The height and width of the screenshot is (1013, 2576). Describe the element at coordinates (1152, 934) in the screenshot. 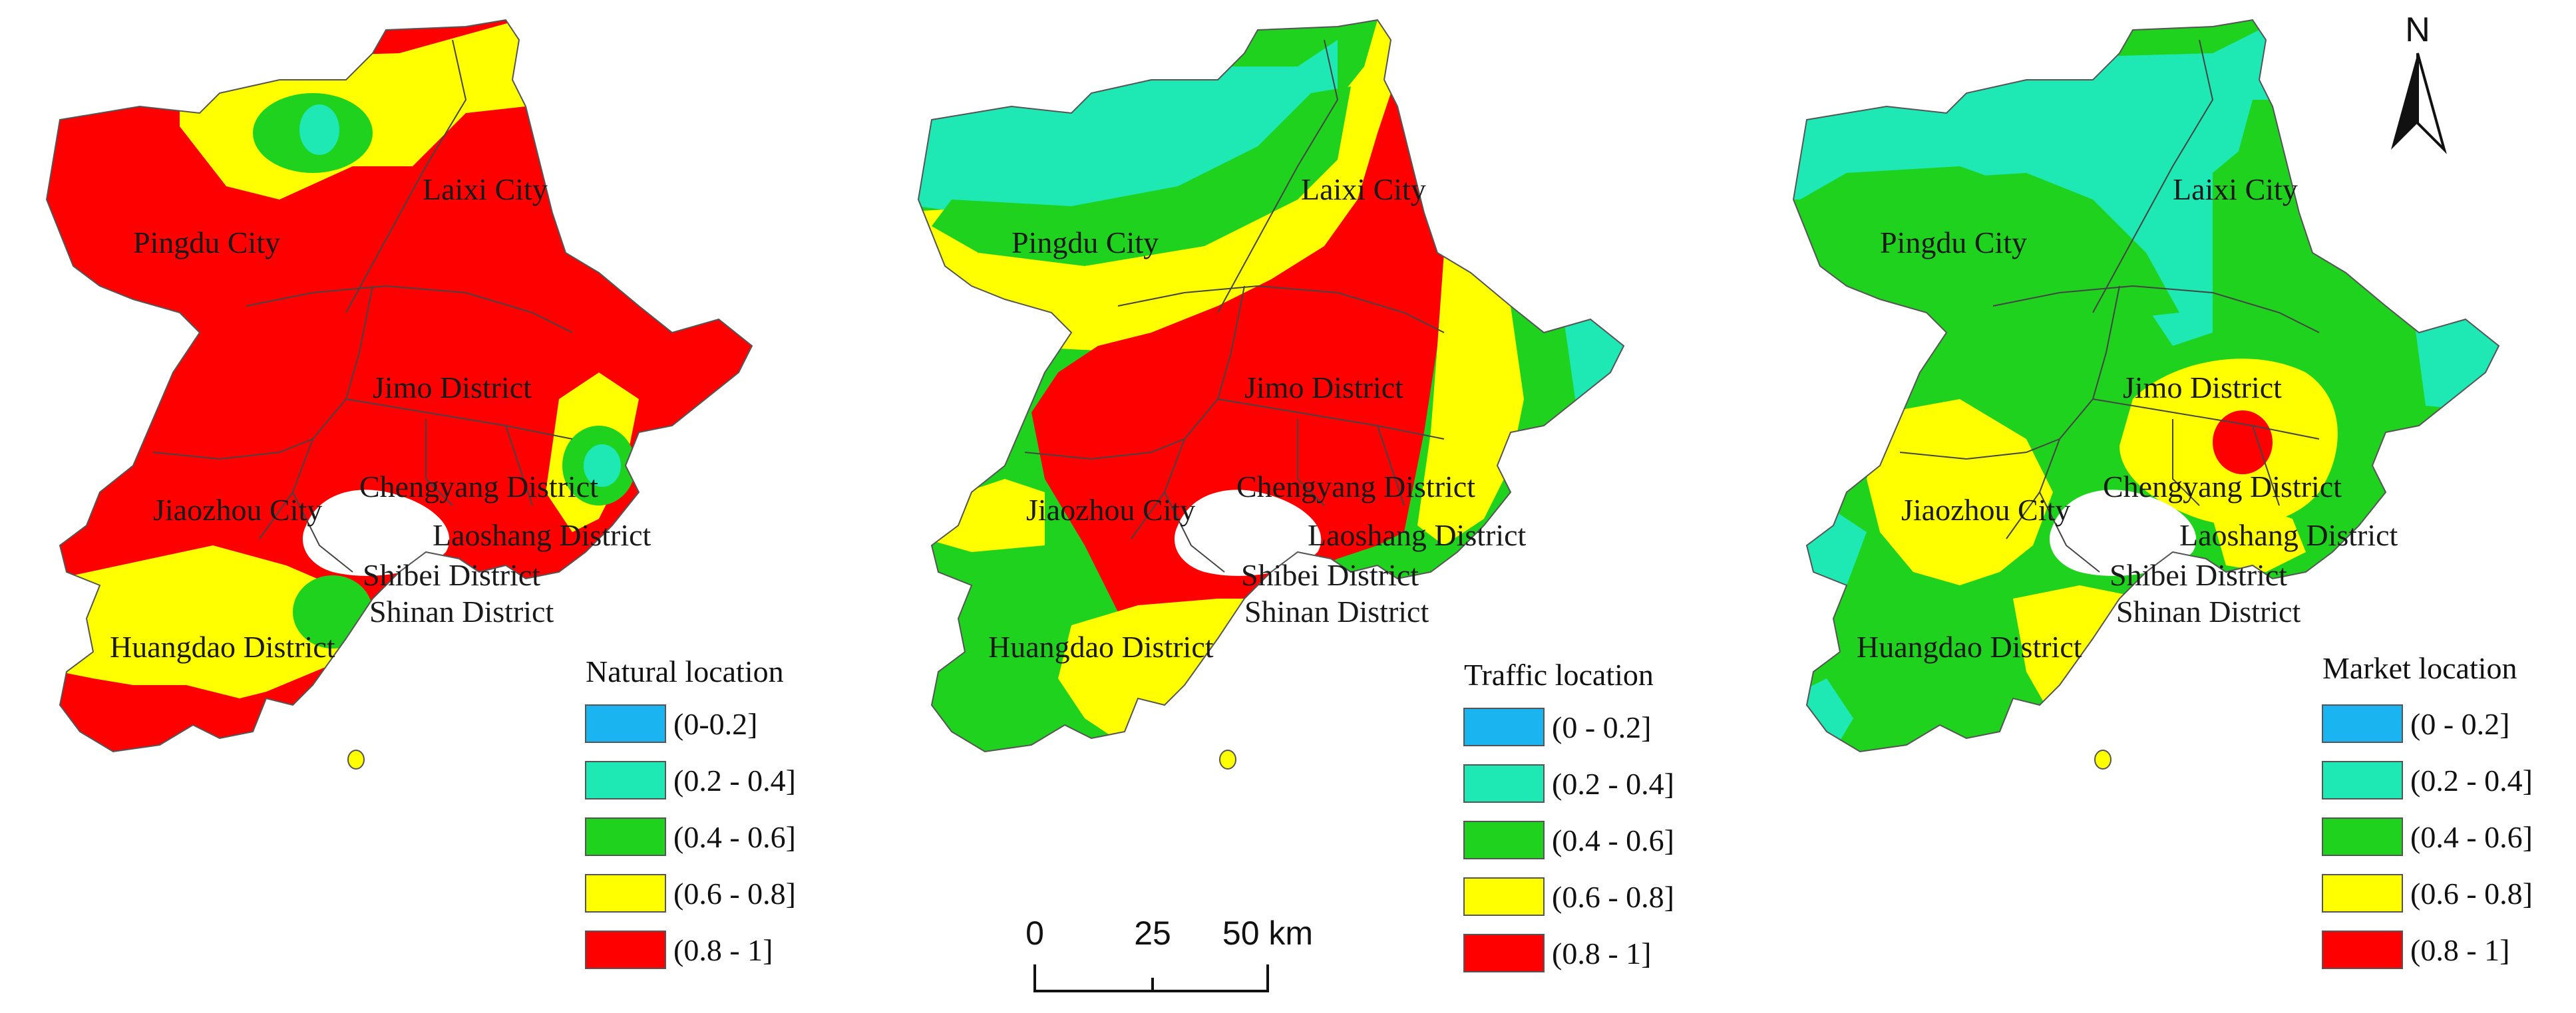

I see `scale-tick-label: 25` at that location.